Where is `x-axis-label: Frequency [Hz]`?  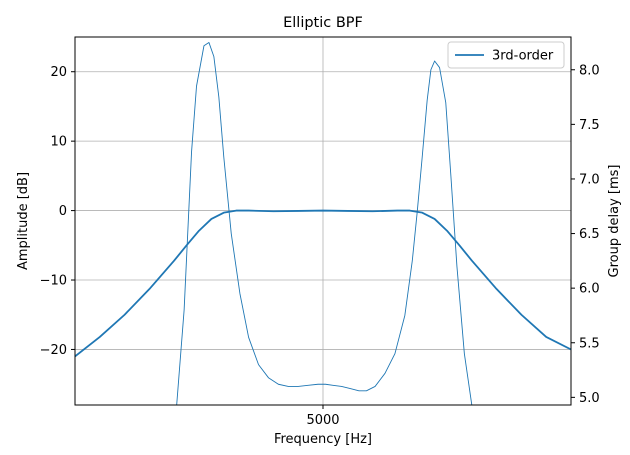 x-axis-label: Frequency [Hz] is located at coordinates (323, 439).